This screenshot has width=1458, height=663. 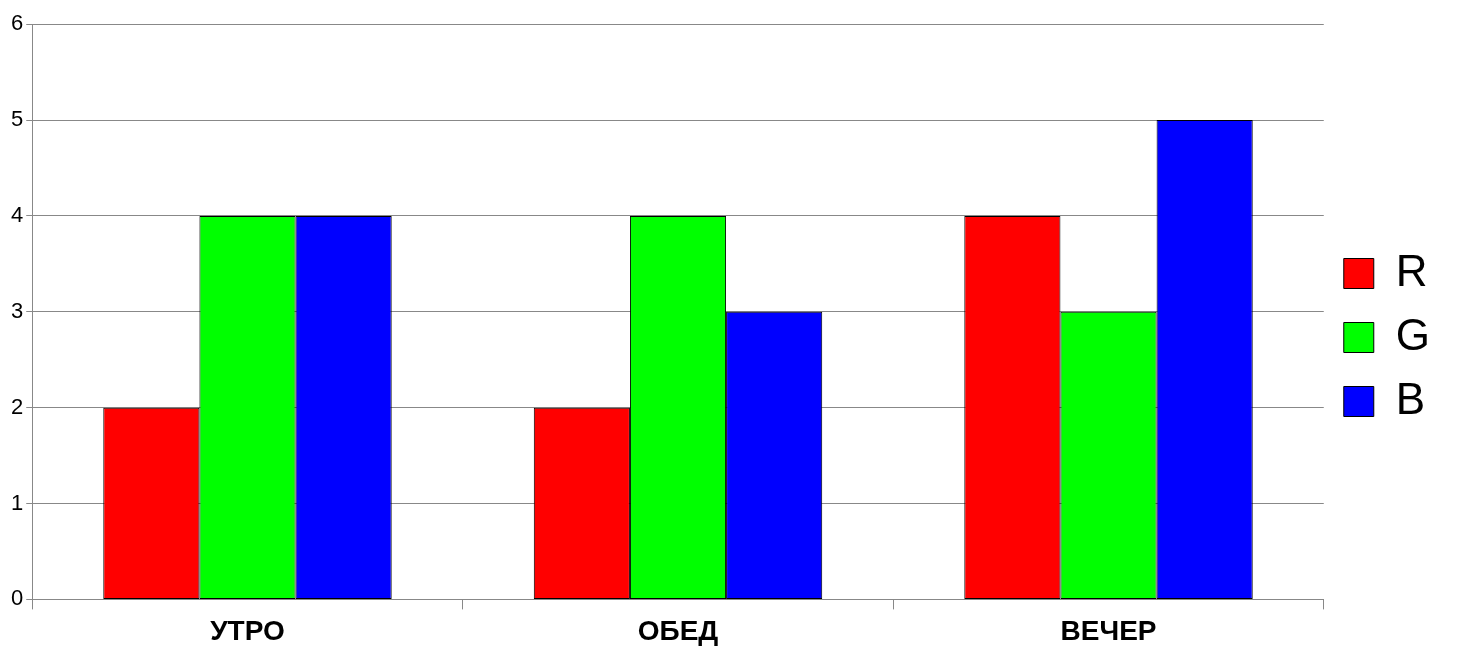 I want to click on x-tick-label: ОБЕД, so click(x=678, y=630).